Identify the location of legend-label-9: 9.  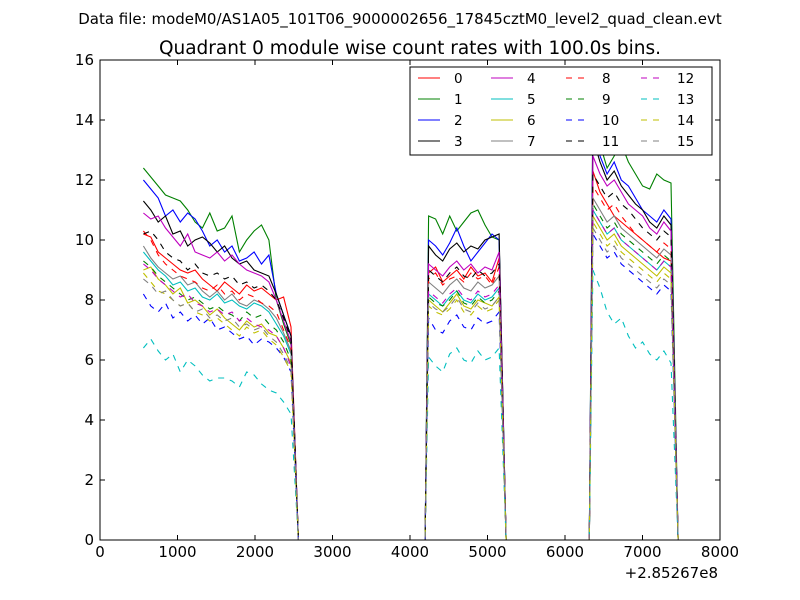
(606, 100).